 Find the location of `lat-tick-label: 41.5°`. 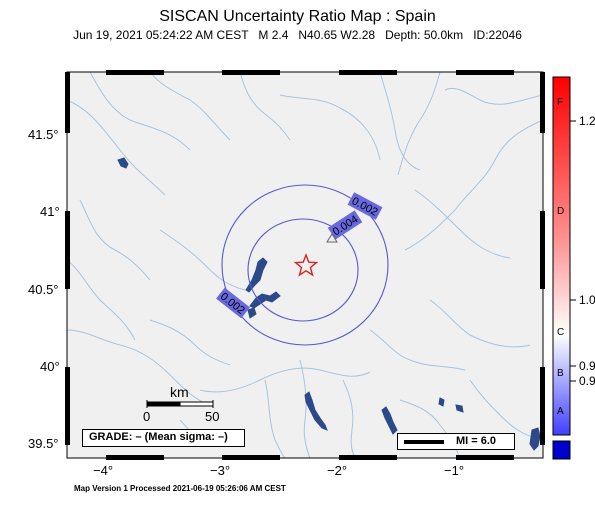

lat-tick-label: 41.5° is located at coordinates (43, 134).